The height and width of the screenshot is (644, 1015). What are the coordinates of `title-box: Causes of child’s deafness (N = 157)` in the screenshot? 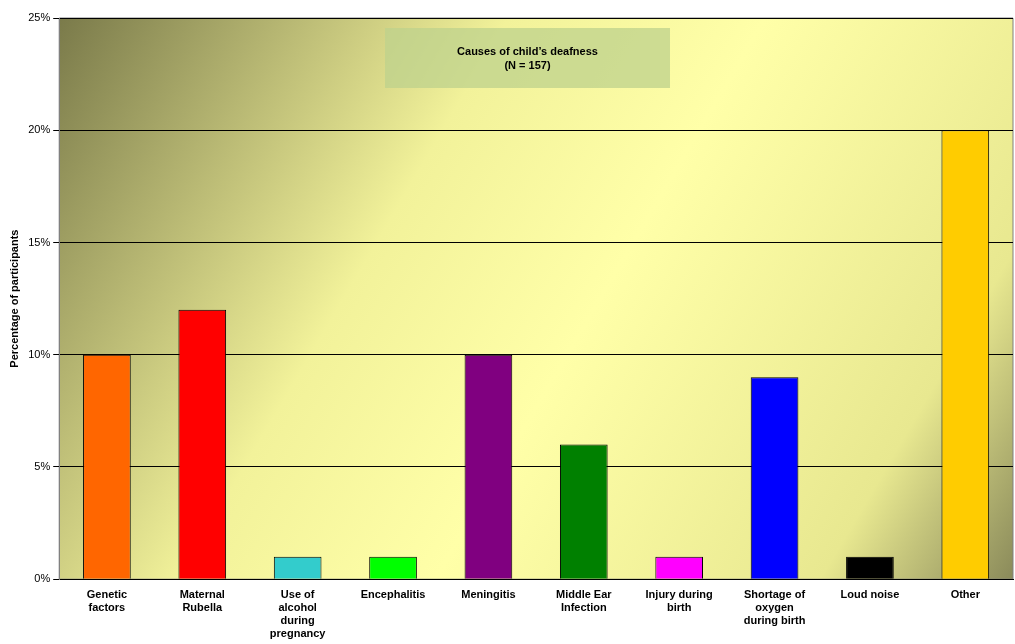 It's located at (527, 58).